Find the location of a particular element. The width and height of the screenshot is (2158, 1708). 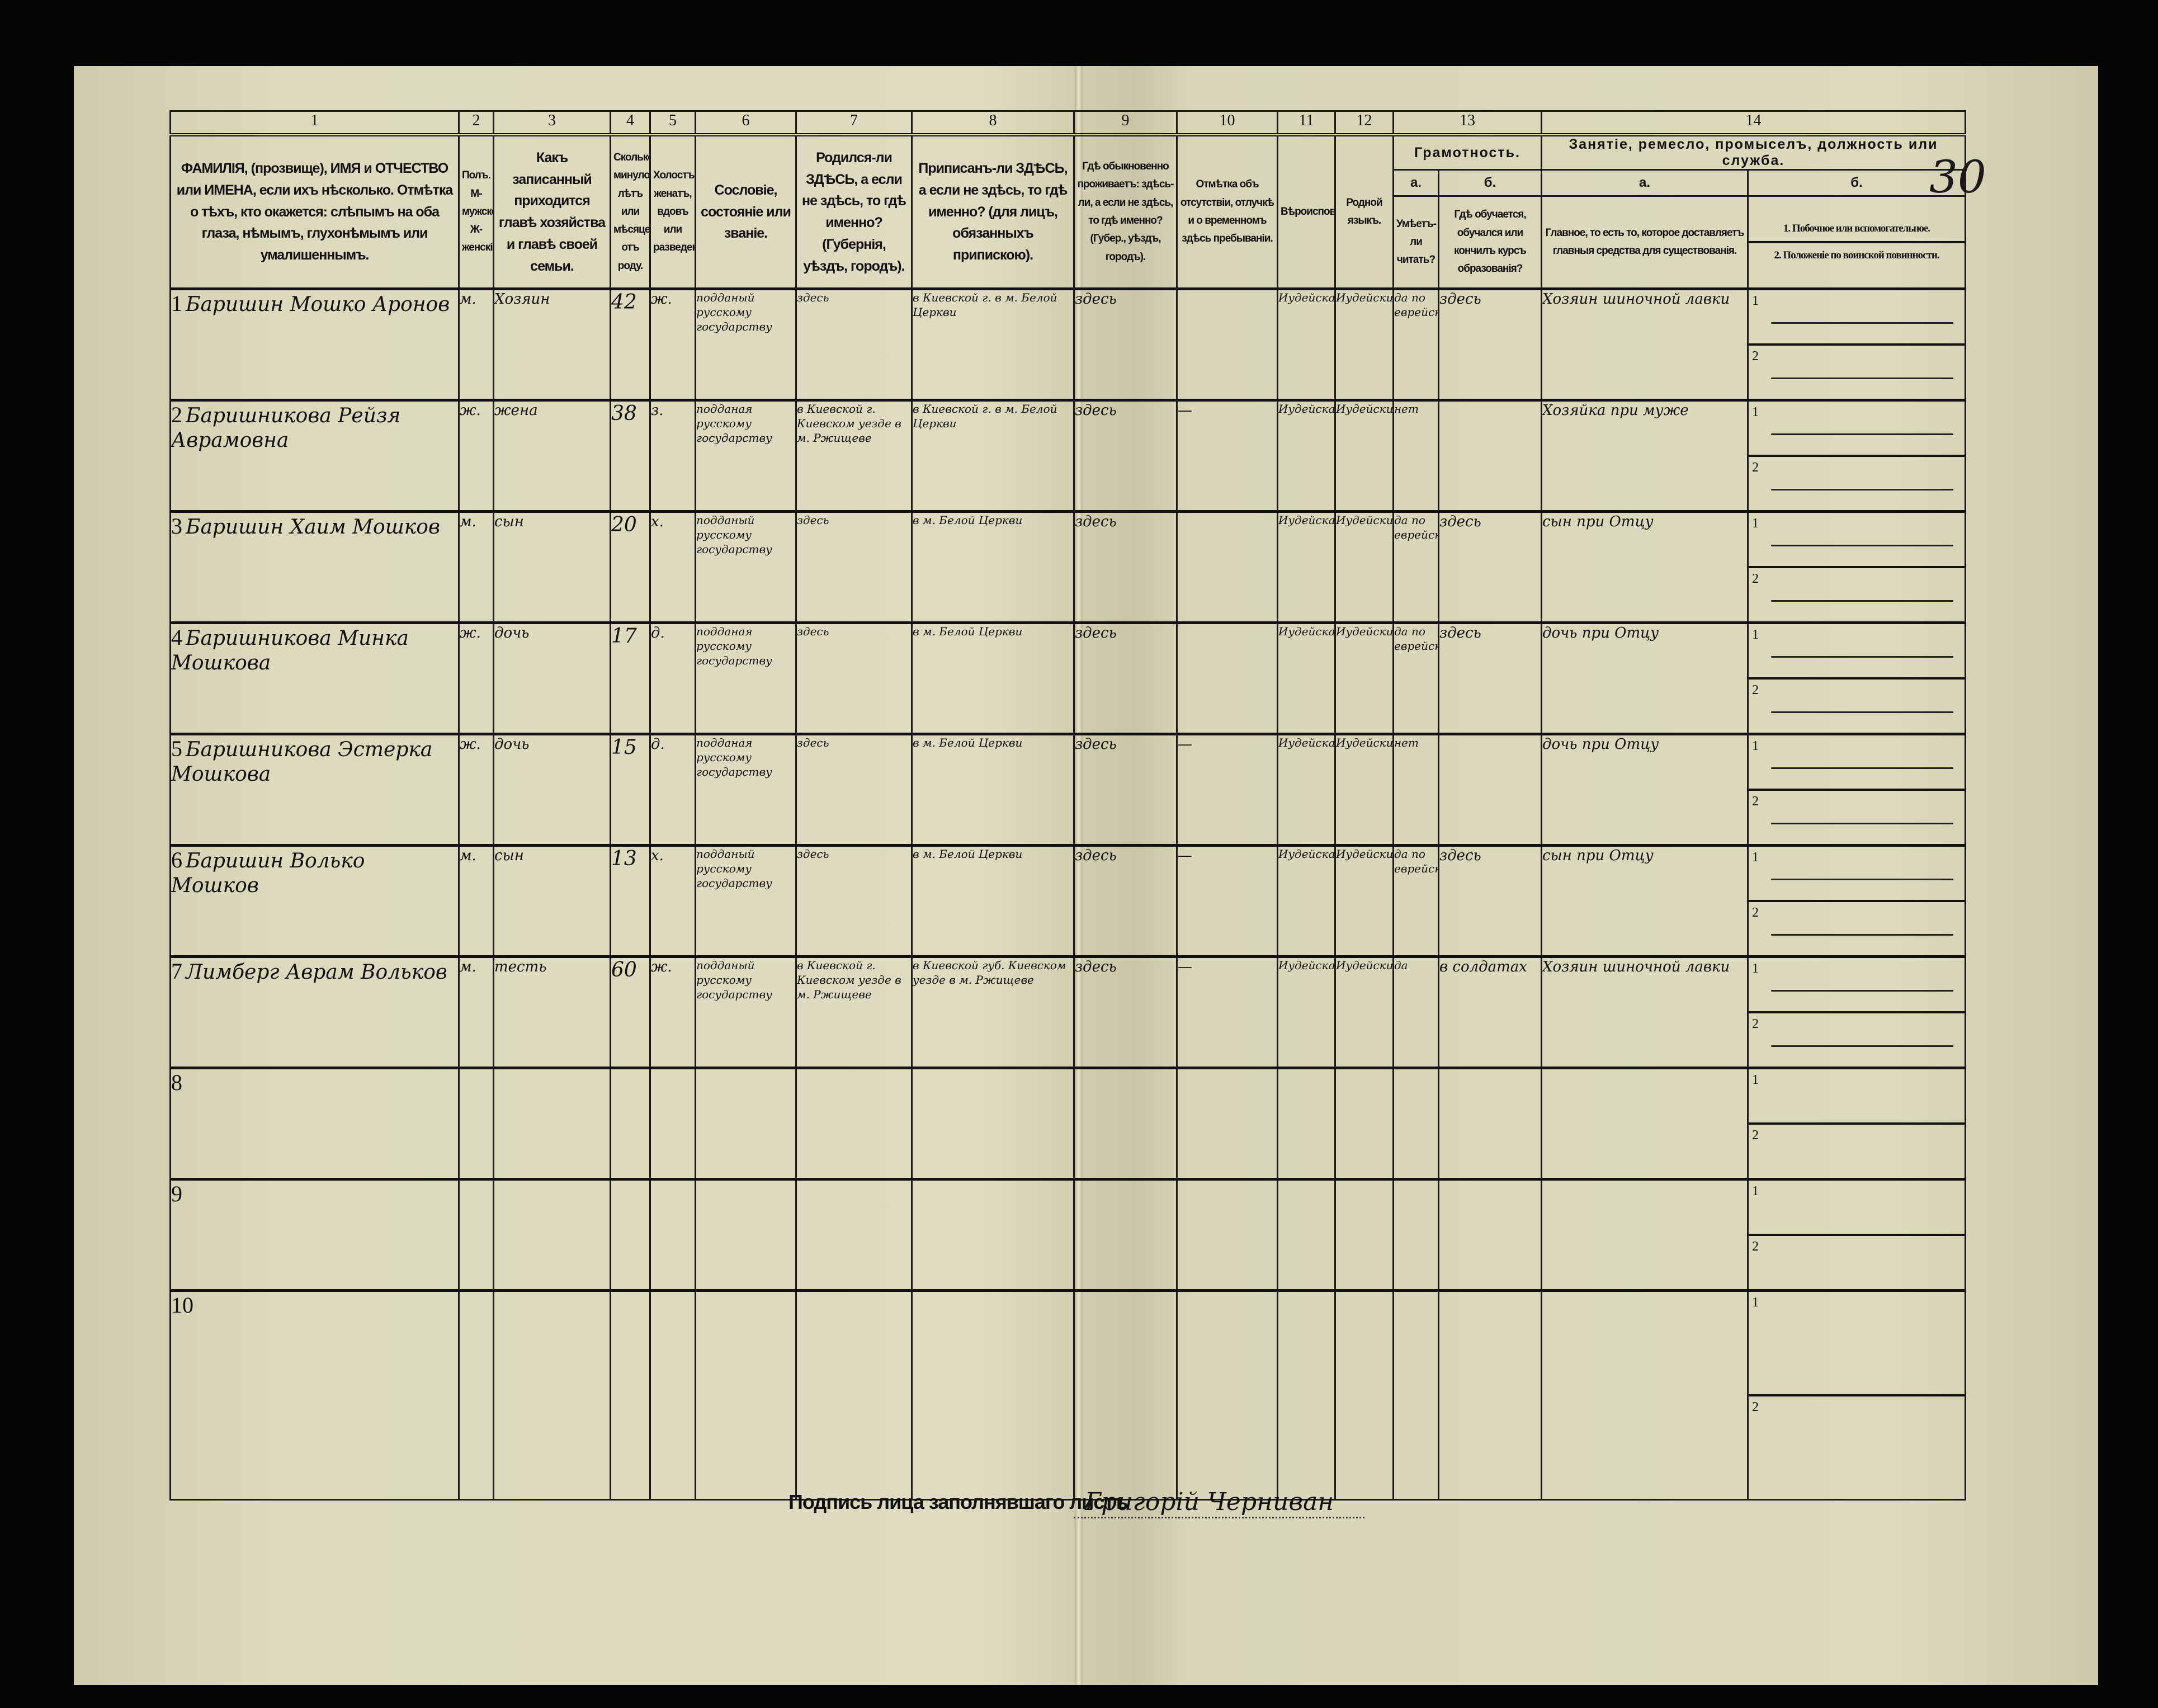

cell-occupation: сын при Отцу is located at coordinates (1645, 901).